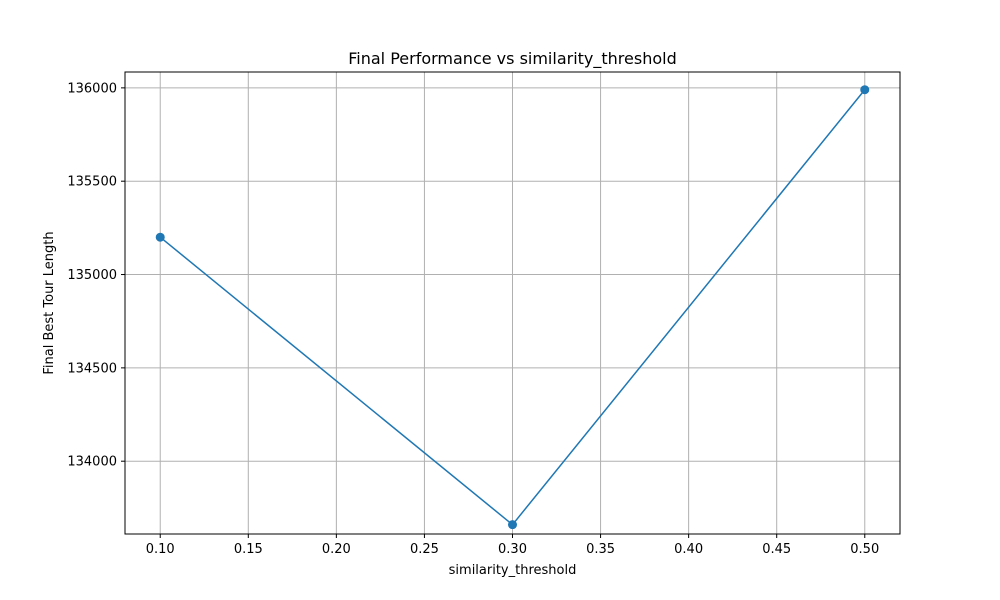 The image size is (1000, 600). Describe the element at coordinates (92, 368) in the screenshot. I see `y-tick-label: 134500` at that location.